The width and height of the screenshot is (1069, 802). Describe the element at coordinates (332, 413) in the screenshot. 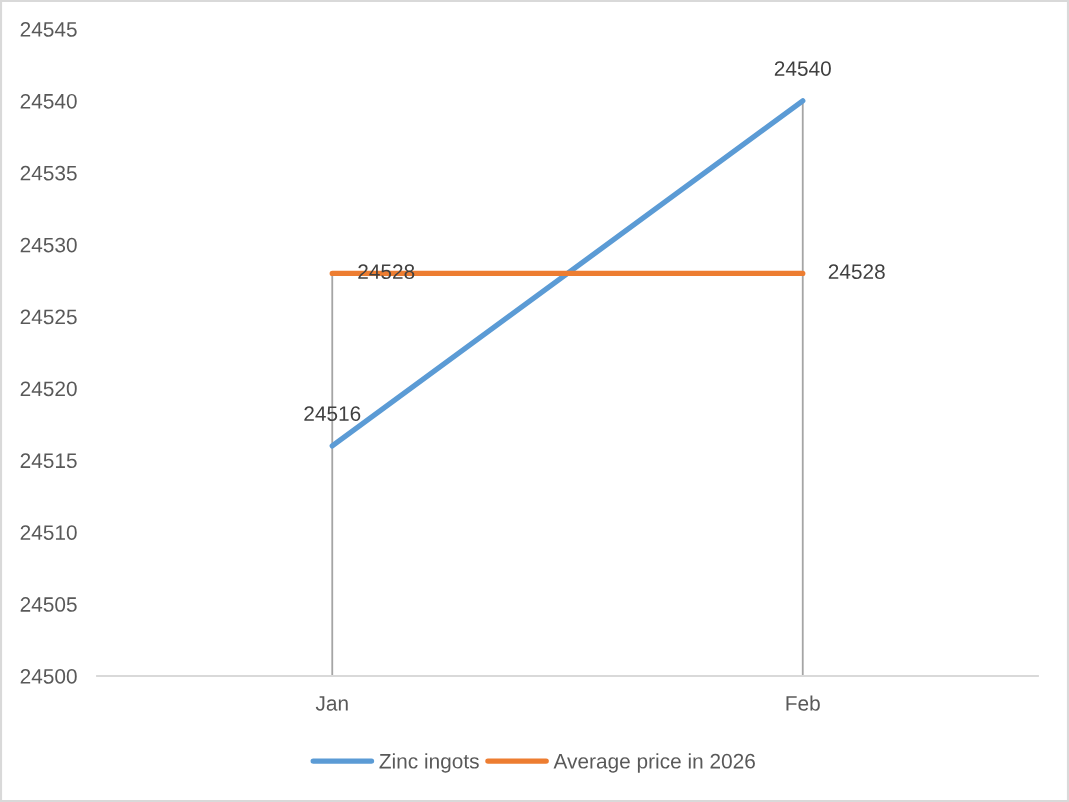

I see `data-label: 24516` at that location.